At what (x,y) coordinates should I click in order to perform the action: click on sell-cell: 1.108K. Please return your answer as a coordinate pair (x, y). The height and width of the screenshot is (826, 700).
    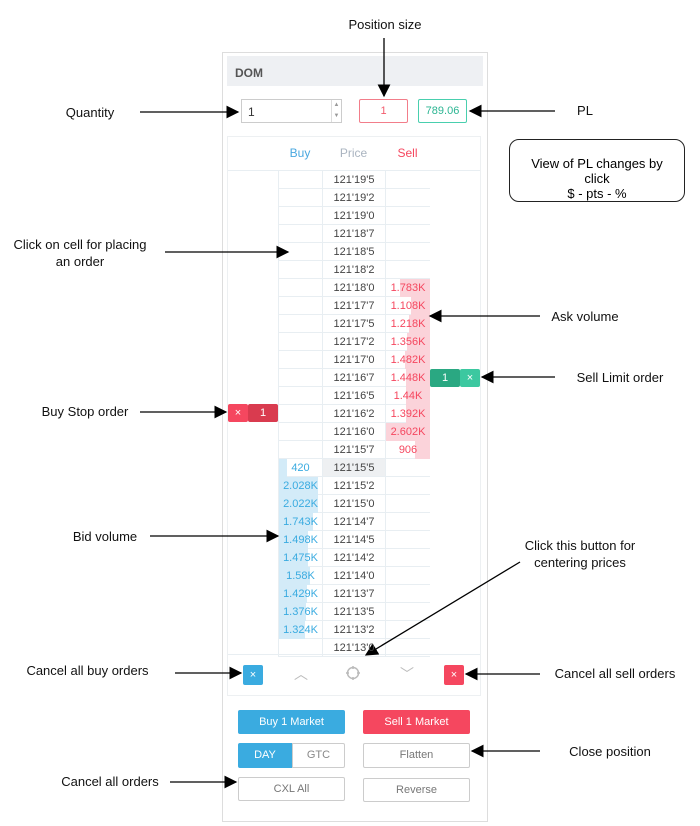
    Looking at the image, I should click on (407, 306).